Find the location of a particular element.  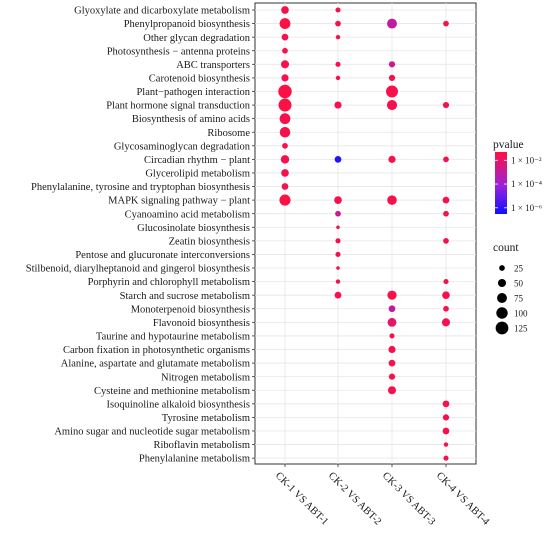

y-tick-label: MAPK signaling pathway − plant is located at coordinates (179, 201).